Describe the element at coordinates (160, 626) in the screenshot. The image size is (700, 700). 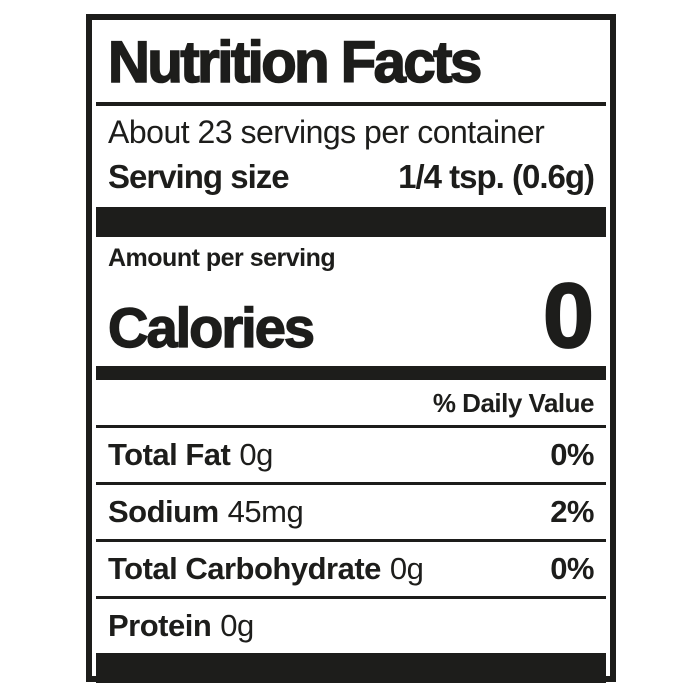
I see `nutrient-name: Protein` at that location.